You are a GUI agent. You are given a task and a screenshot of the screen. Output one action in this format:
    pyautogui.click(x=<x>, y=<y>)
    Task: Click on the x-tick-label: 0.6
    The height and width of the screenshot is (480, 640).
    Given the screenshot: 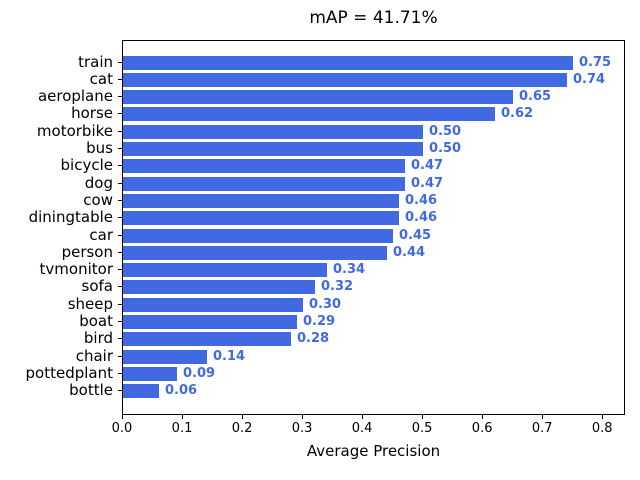 What is the action you would take?
    pyautogui.click(x=482, y=428)
    